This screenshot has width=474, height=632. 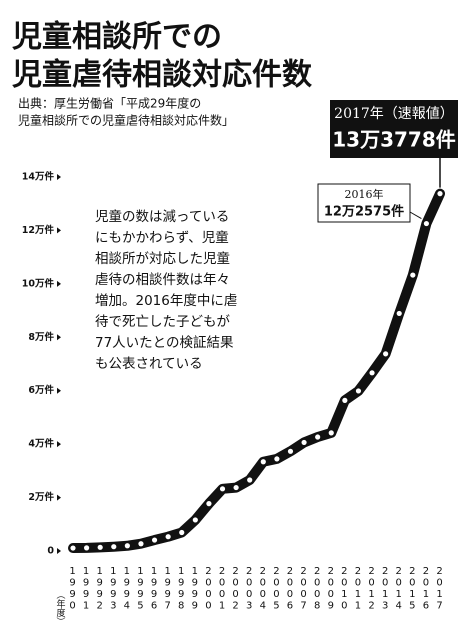 What do you see at coordinates (385, 589) in the screenshot?
I see `x-tick-label: 2013` at bounding box center [385, 589].